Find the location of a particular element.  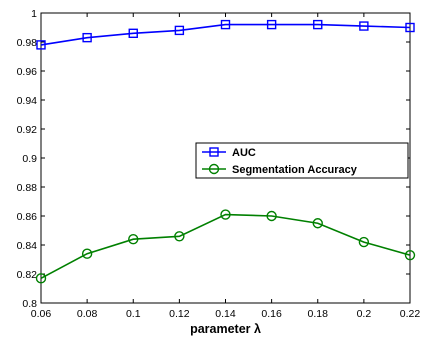

y-tick-label: 0.9 is located at coordinates (29, 159).